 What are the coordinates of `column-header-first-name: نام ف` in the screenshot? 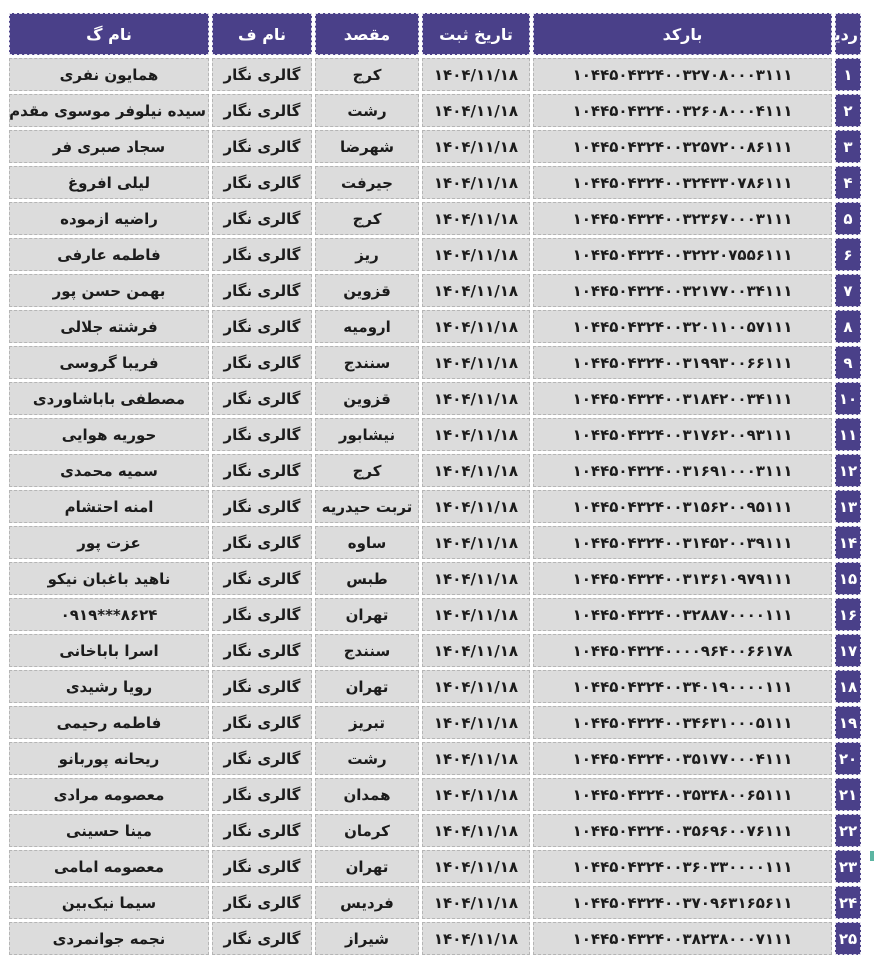 It's located at (262, 34).